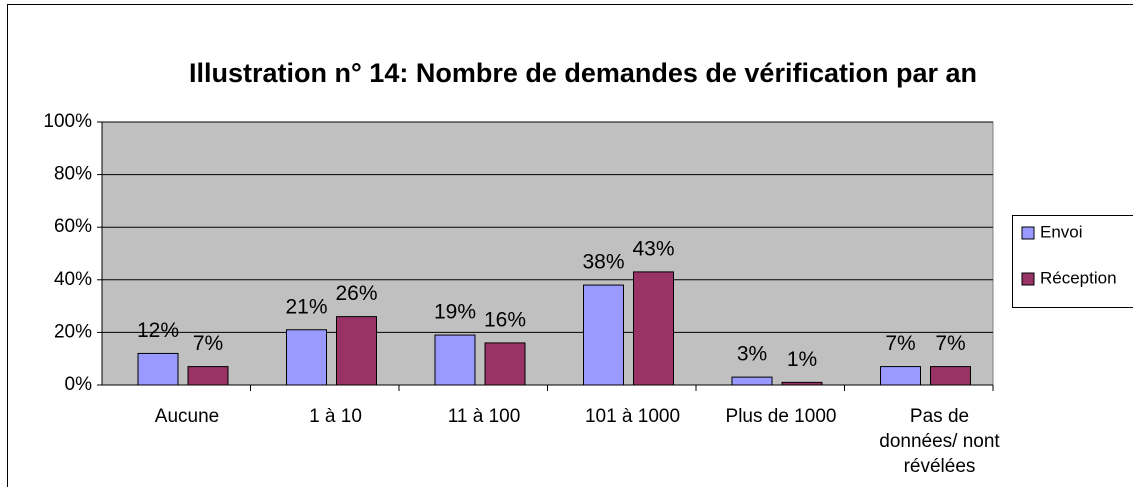 This screenshot has width=1133, height=487. Describe the element at coordinates (79, 384) in the screenshot. I see `y-tick-label: 0%` at that location.